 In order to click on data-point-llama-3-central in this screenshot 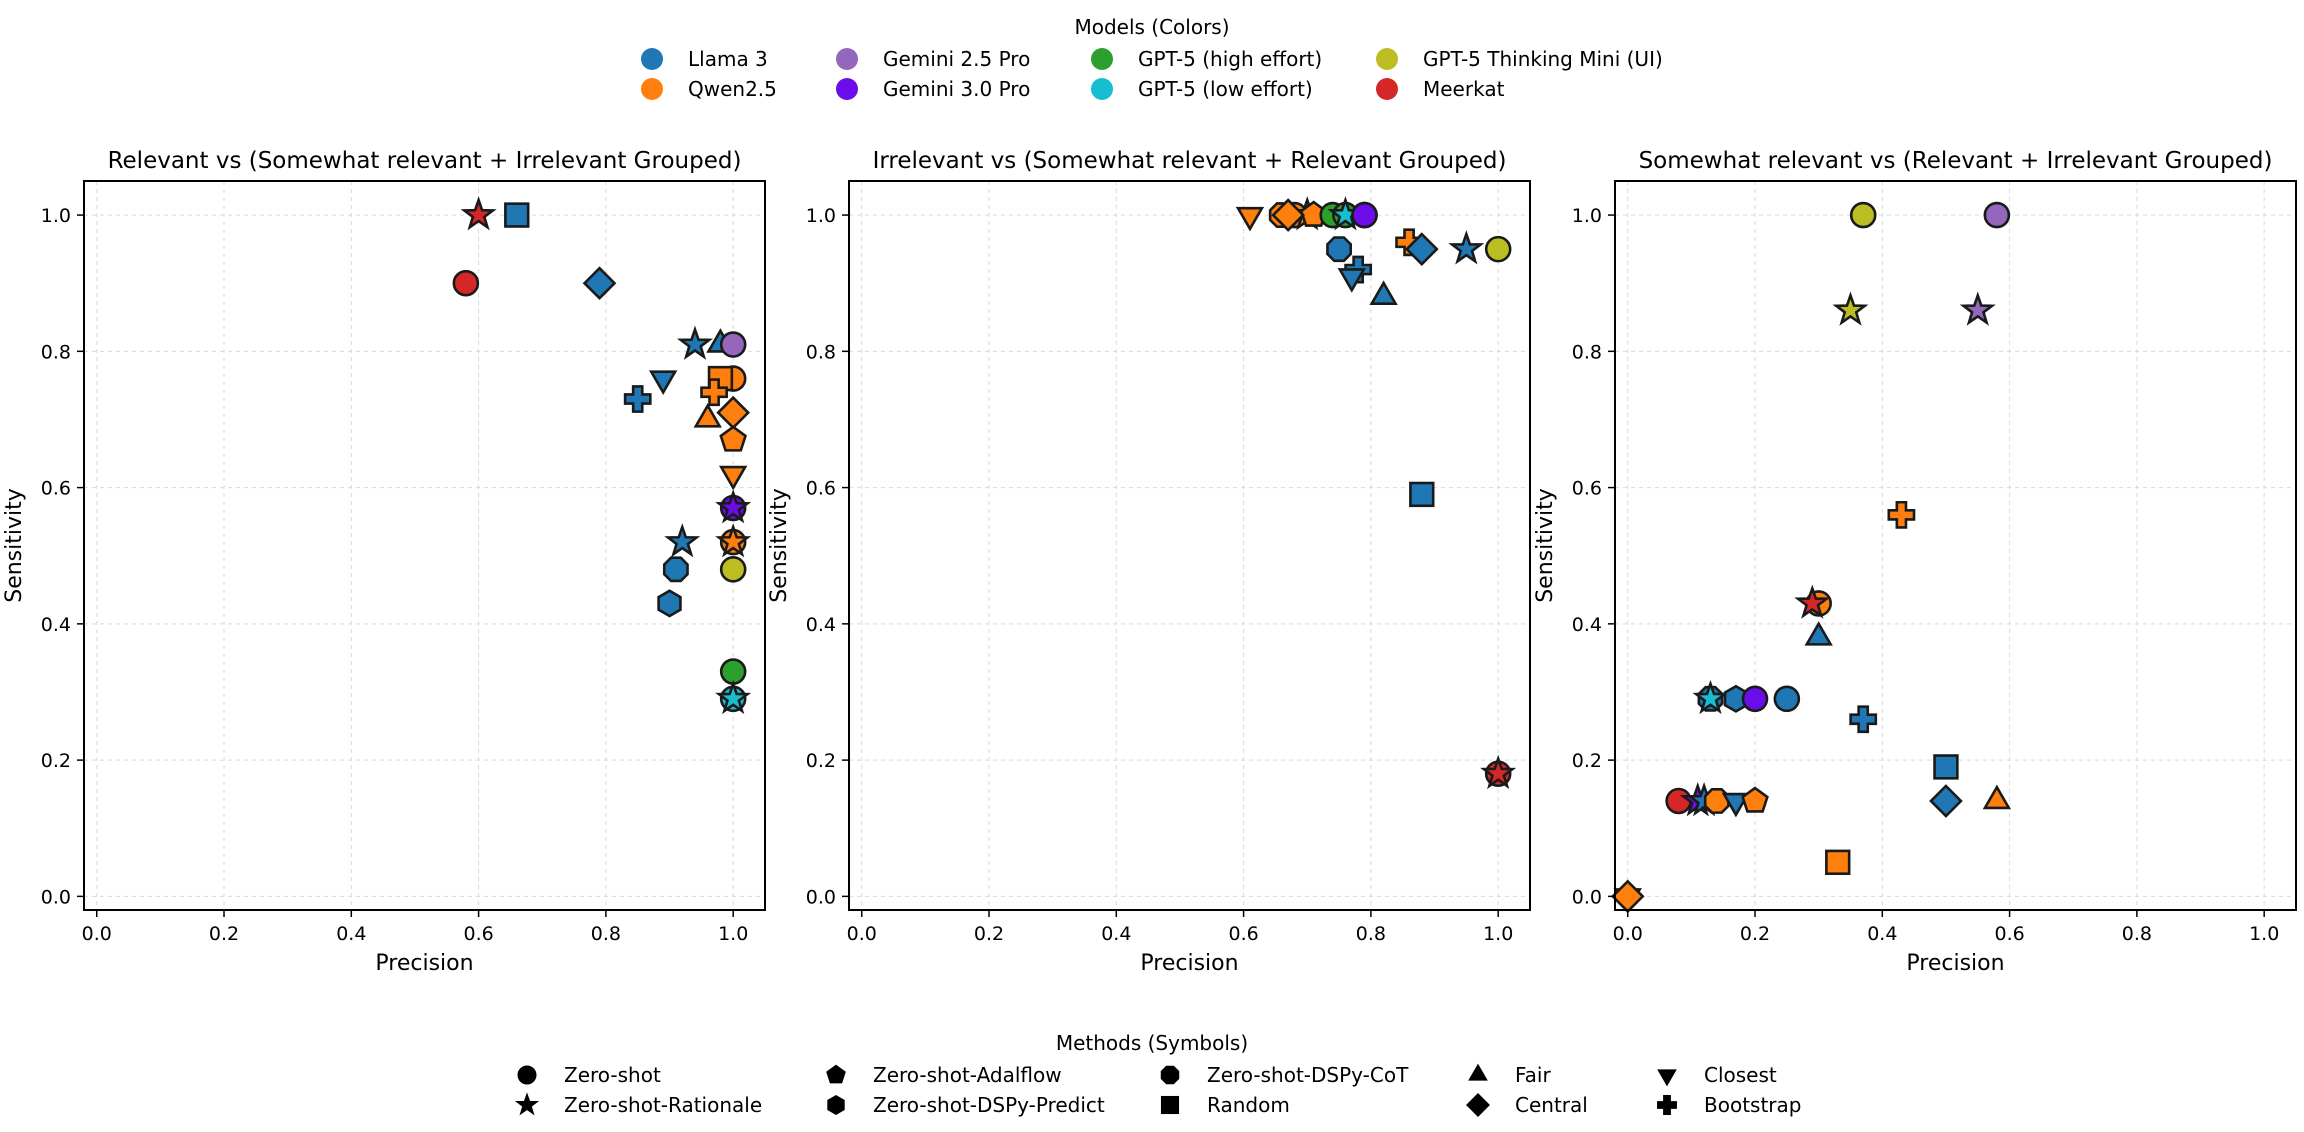, I will do `click(1421, 249)`.